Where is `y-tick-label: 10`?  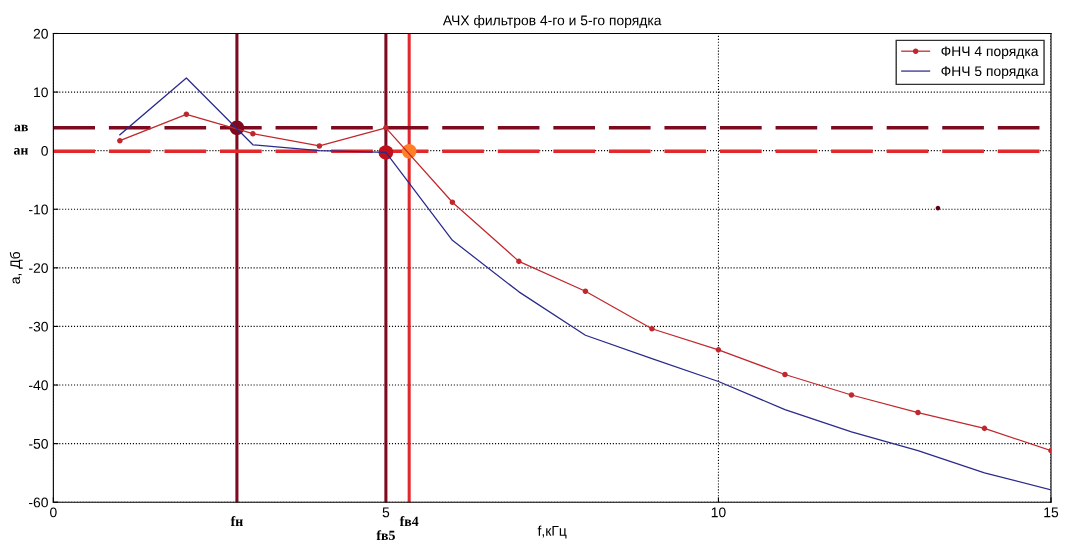 y-tick-label: 10 is located at coordinates (41, 92).